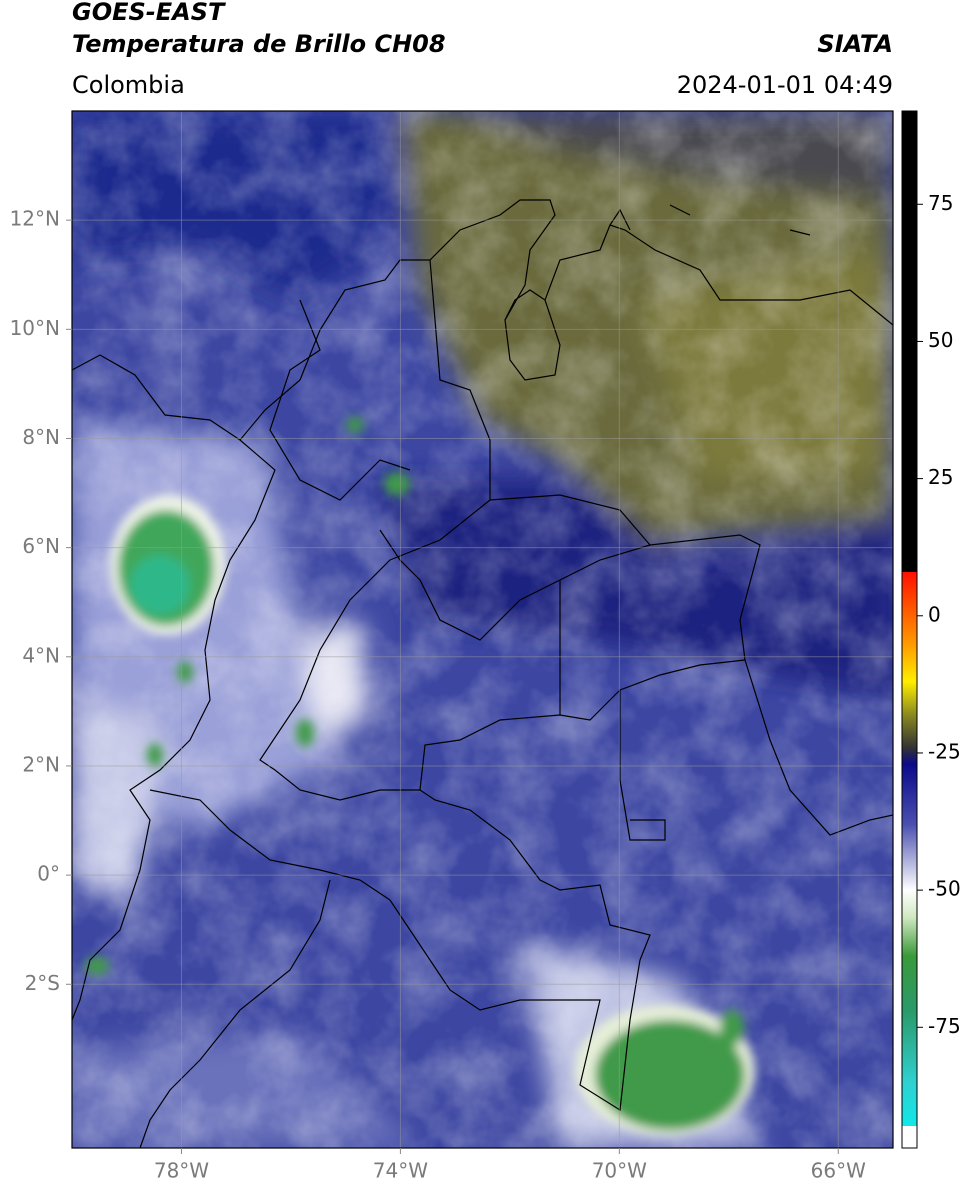 This screenshot has width=966, height=1190. Describe the element at coordinates (181, 1171) in the screenshot. I see `x-tick-label: 78°W` at that location.